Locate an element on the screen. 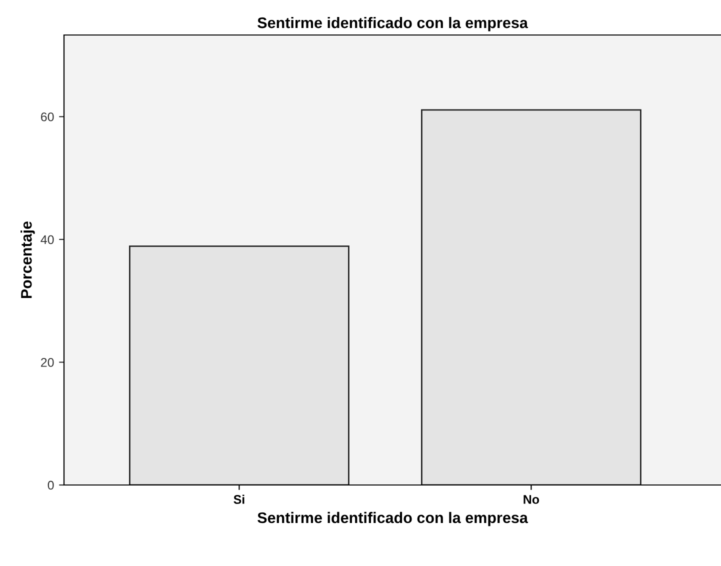 The image size is (721, 566). y-tick-label: 60 is located at coordinates (47, 117).